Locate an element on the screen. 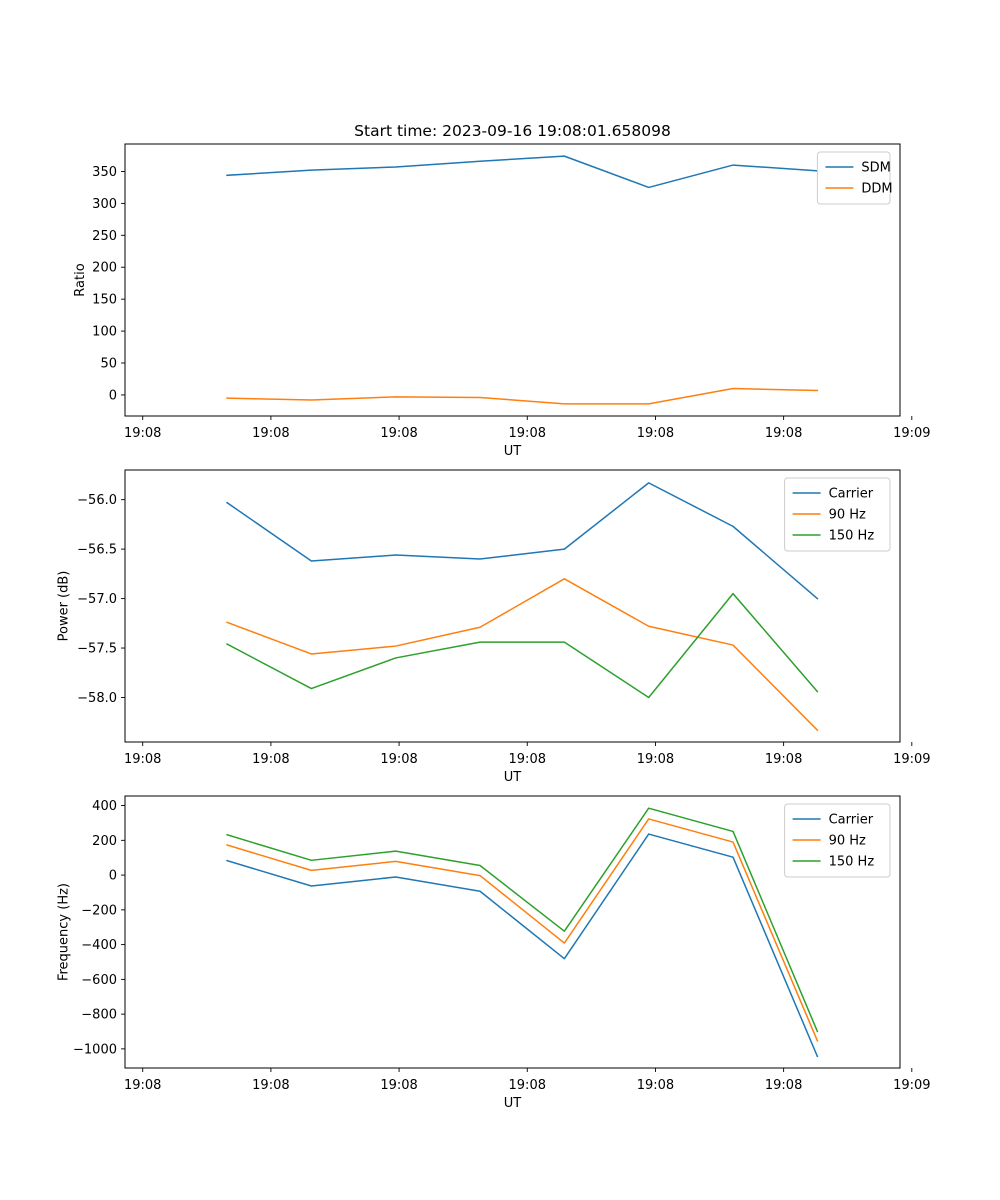 The image size is (1000, 1200). ratio-x-axis-label: UT is located at coordinates (513, 451).